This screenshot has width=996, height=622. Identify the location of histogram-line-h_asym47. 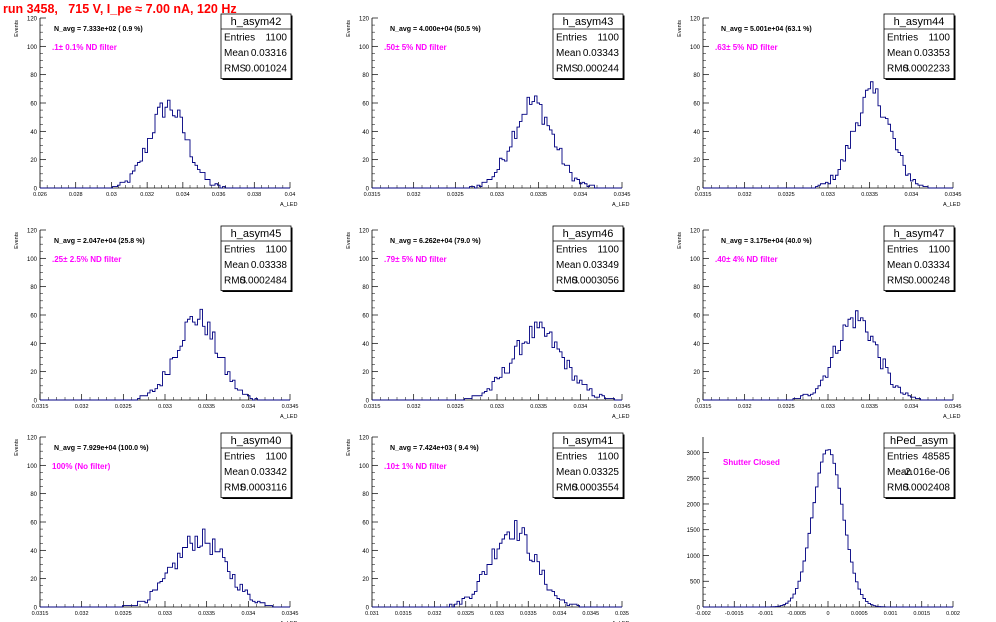
(828, 355).